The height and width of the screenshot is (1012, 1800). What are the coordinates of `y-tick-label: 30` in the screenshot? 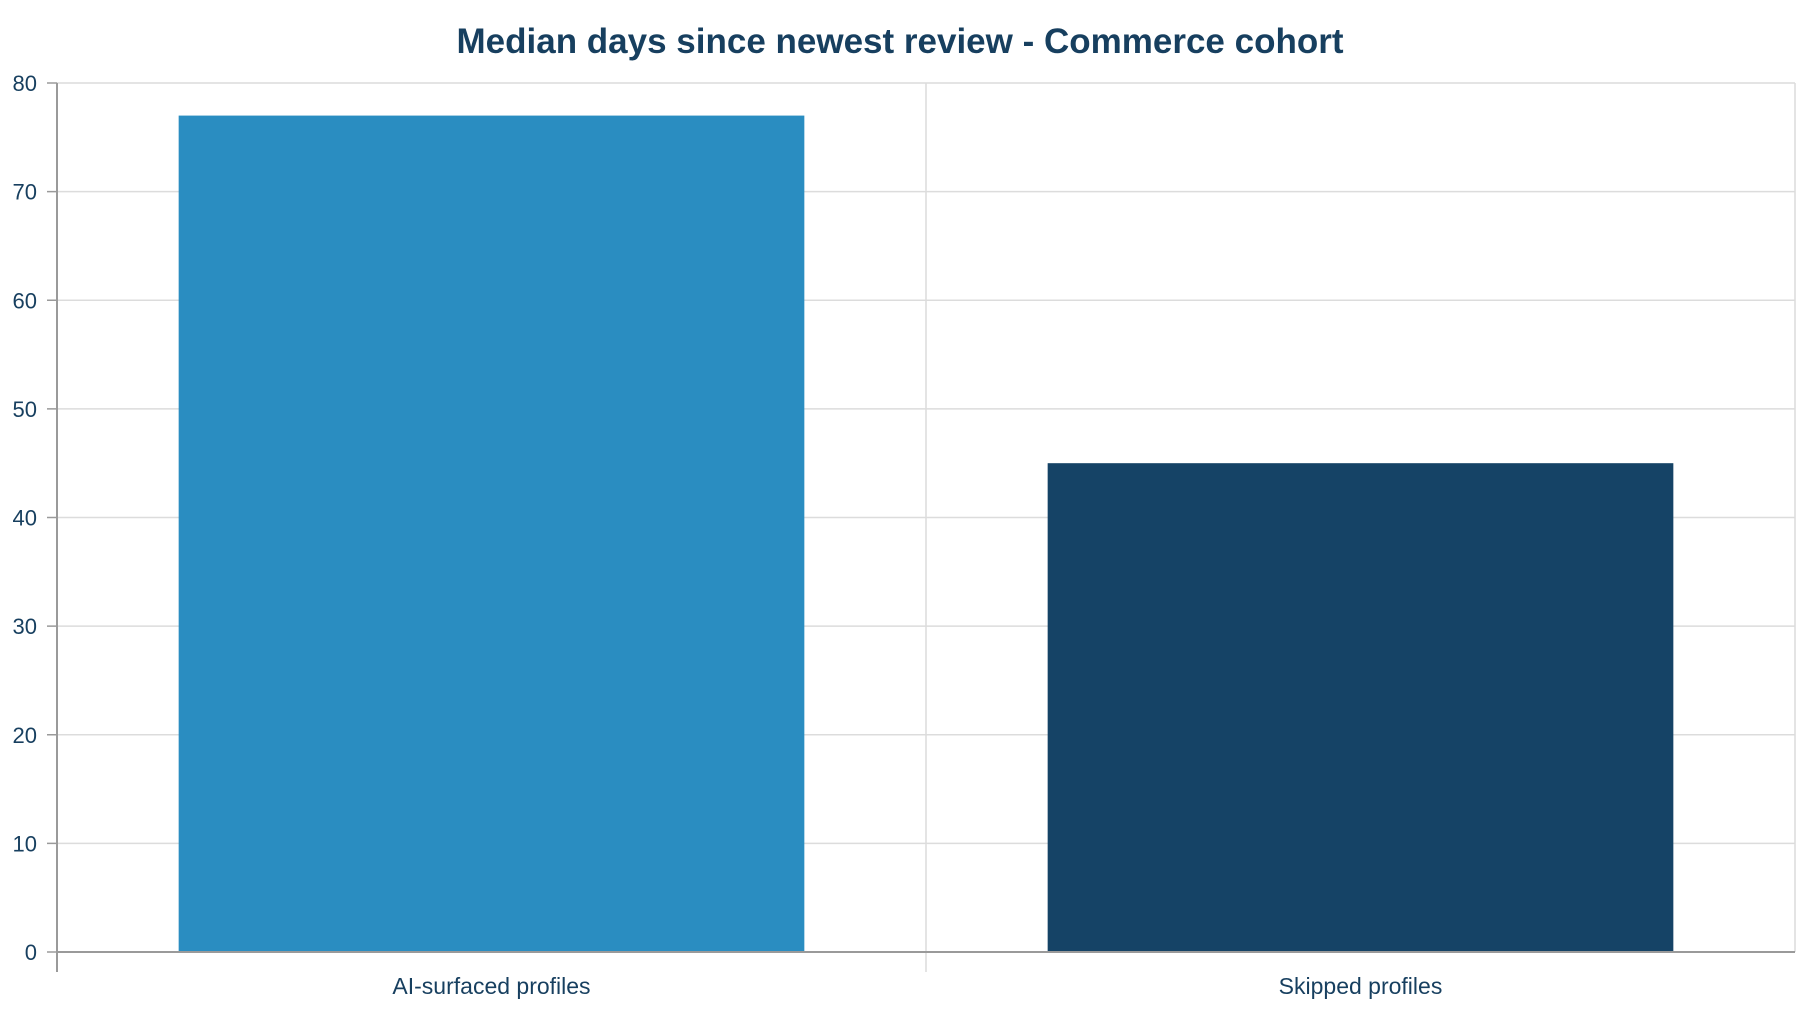 It's located at (25, 626).